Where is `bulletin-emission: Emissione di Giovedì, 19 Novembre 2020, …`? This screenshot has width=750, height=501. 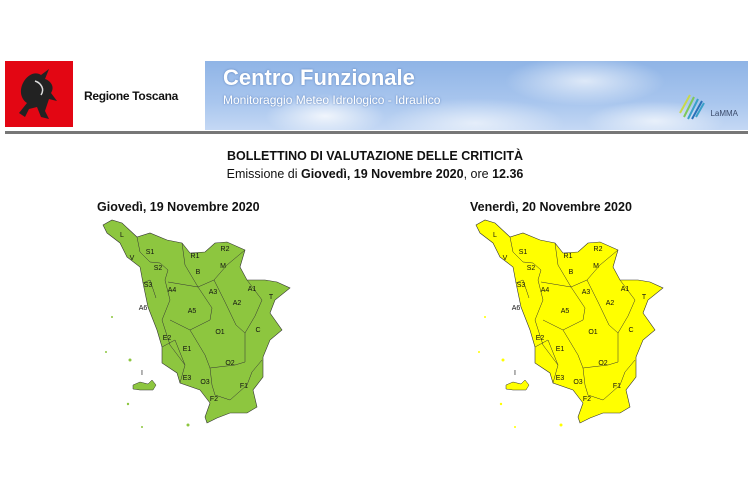
bulletin-emission: Emissione di Giovedì, 19 Novembre 2020, … is located at coordinates (375, 174).